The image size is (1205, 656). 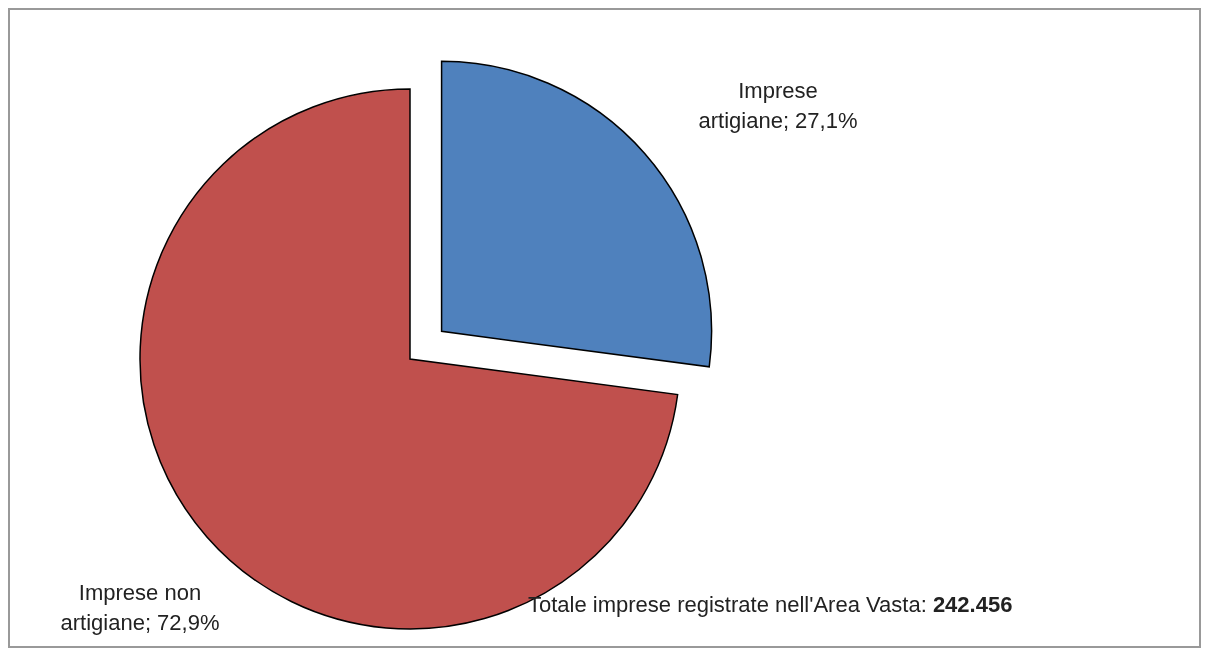 I want to click on slice-label: Imprese non artigiane; 72,9%, so click(x=140, y=607).